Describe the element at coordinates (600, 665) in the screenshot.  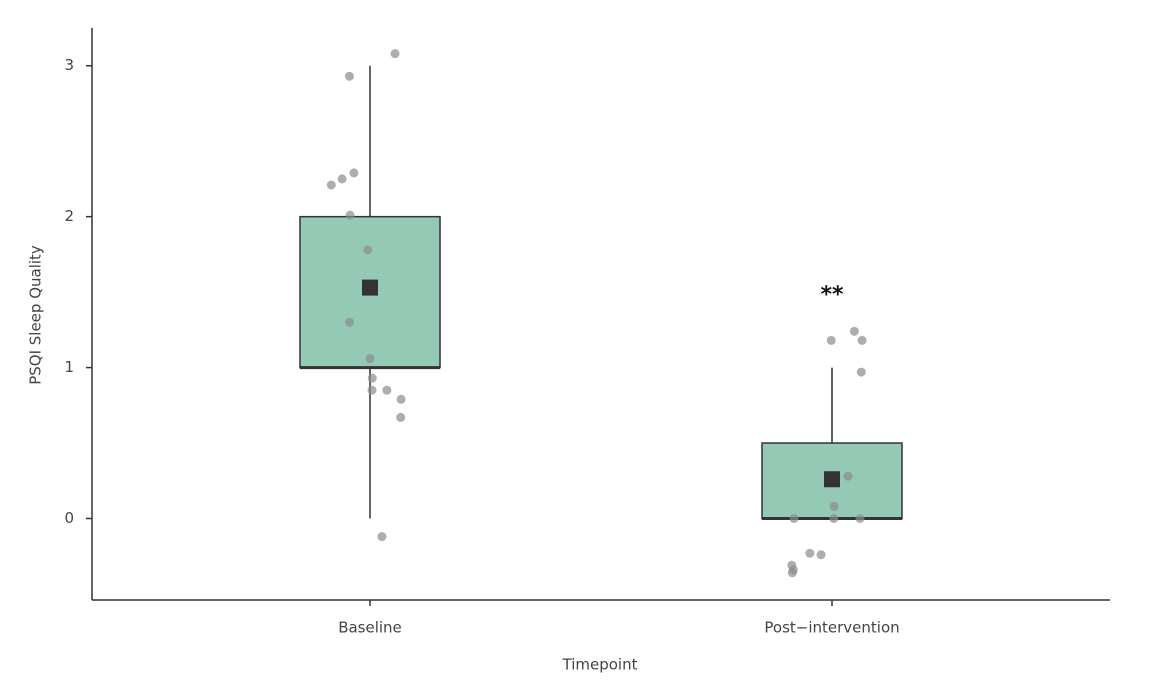
I see `x-axis-label: Timepoint` at that location.